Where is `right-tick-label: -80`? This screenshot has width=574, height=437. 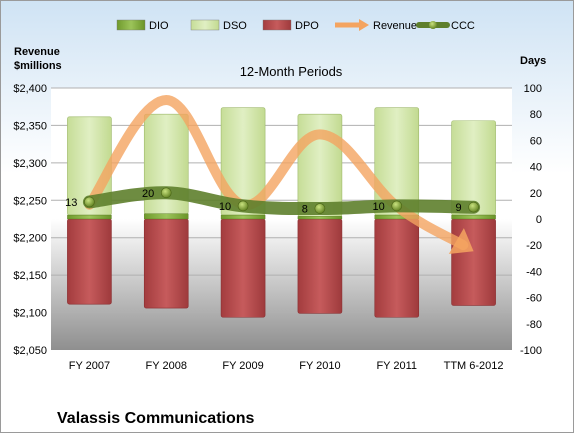 right-tick-label: -80 is located at coordinates (534, 325).